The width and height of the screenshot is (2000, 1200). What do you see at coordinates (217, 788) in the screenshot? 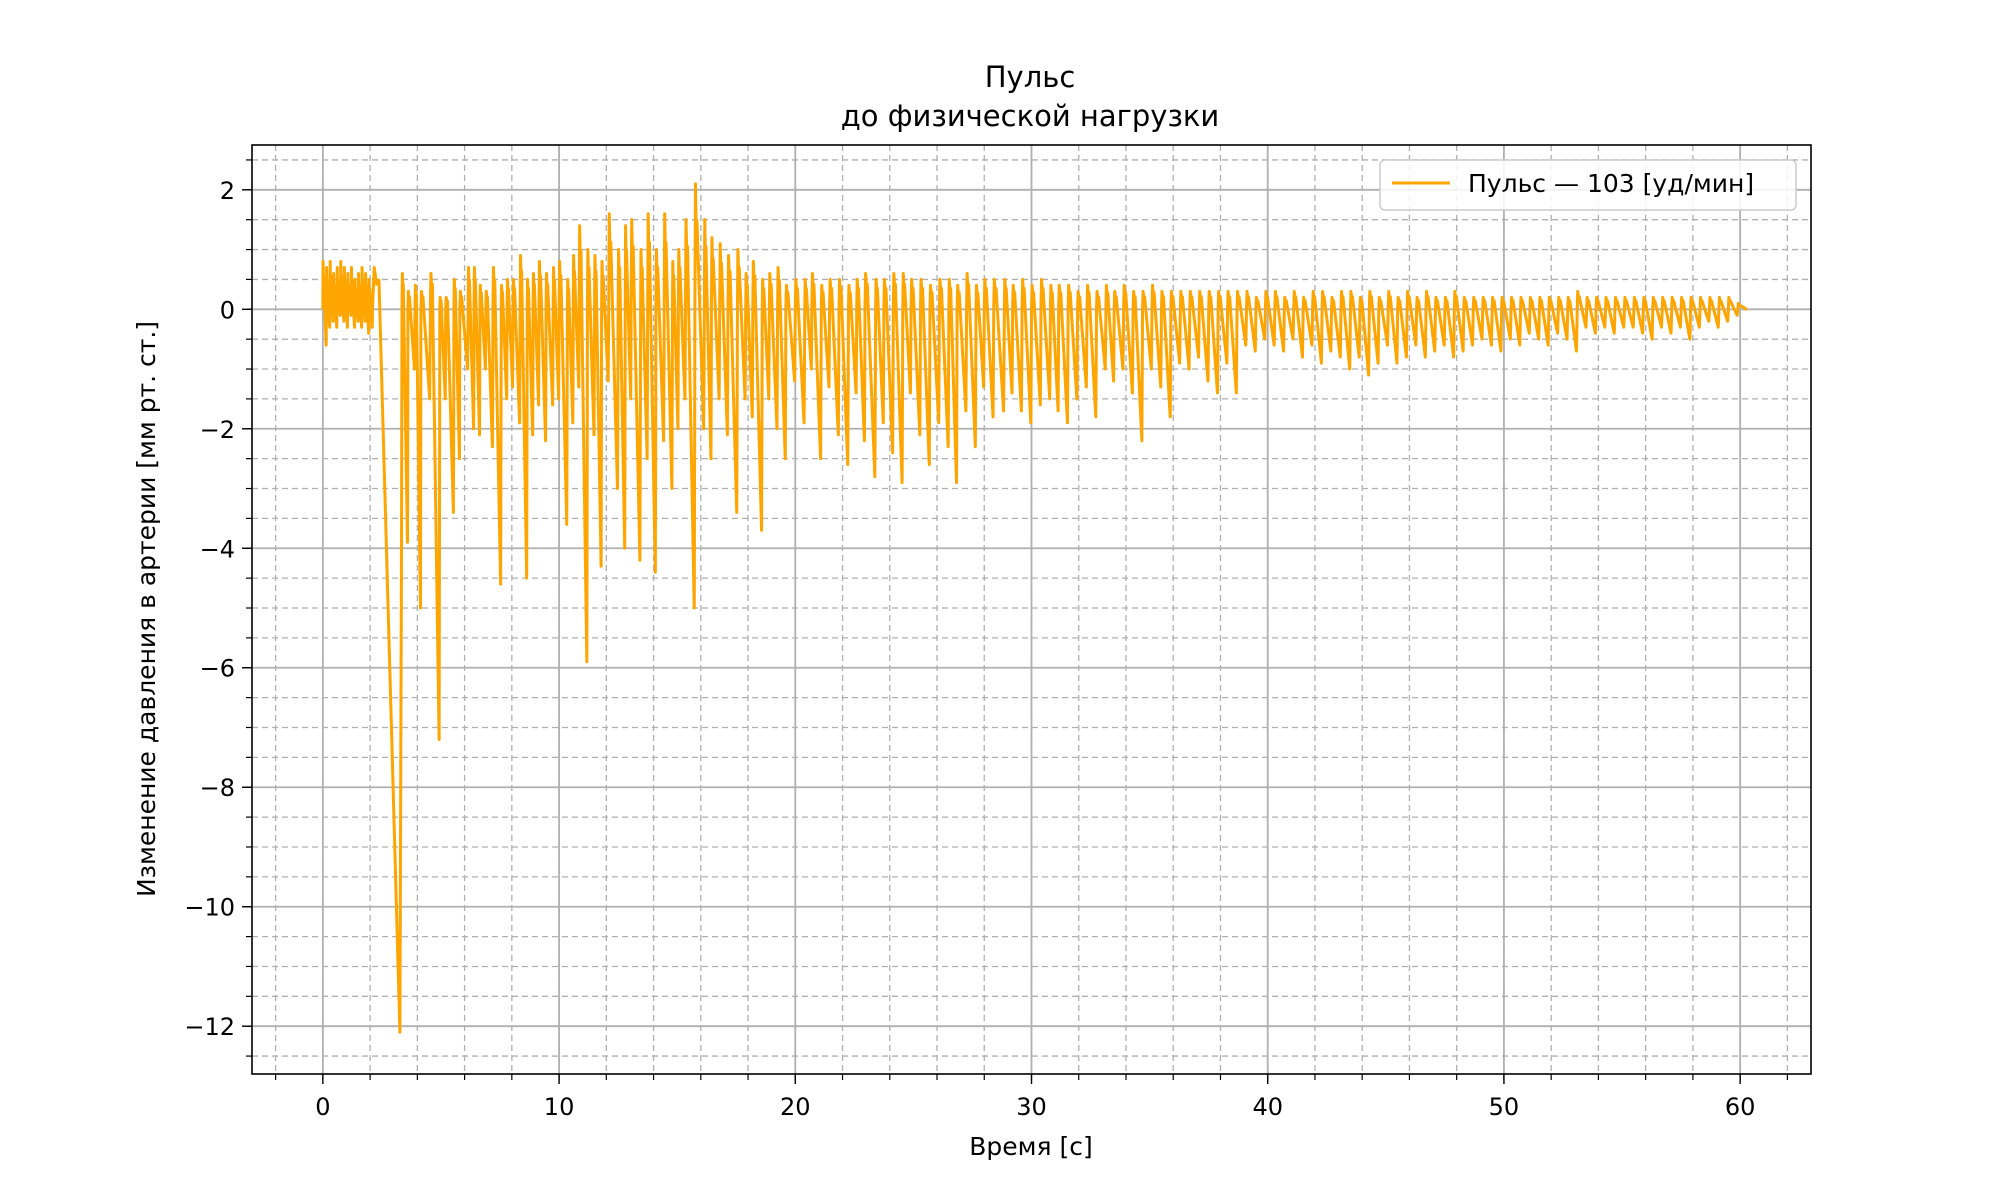
I see `y-tick-label: −8` at bounding box center [217, 788].